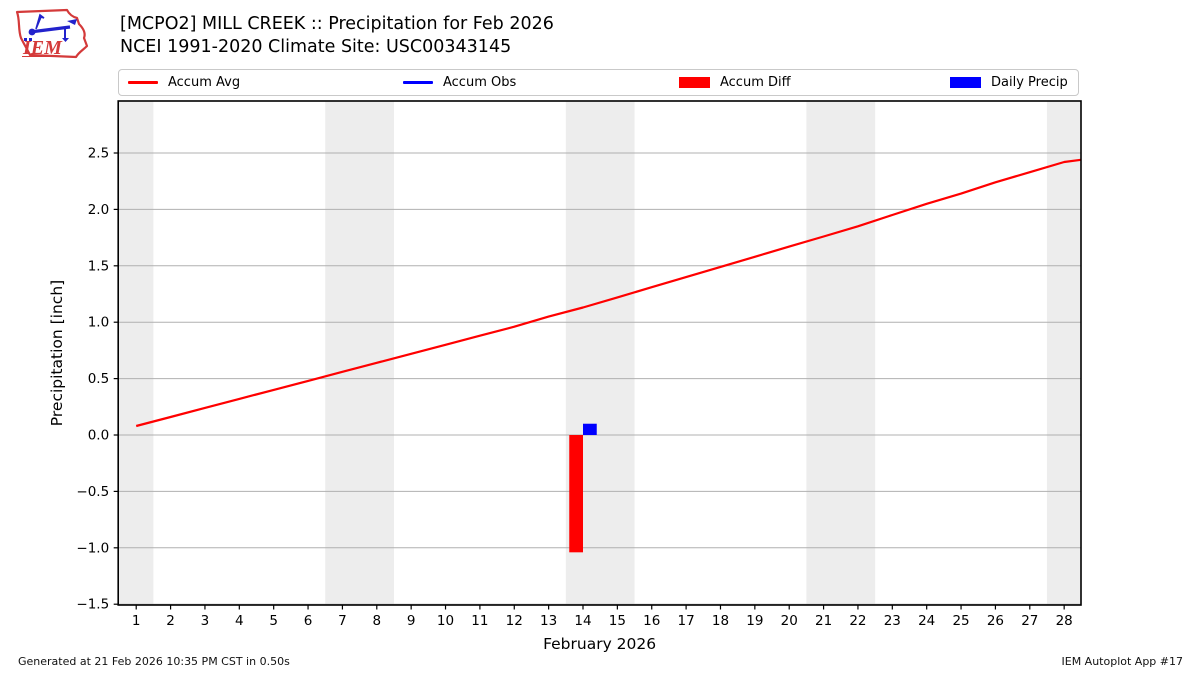  What do you see at coordinates (239, 621) in the screenshot?
I see `x-tick-label: 4` at bounding box center [239, 621].